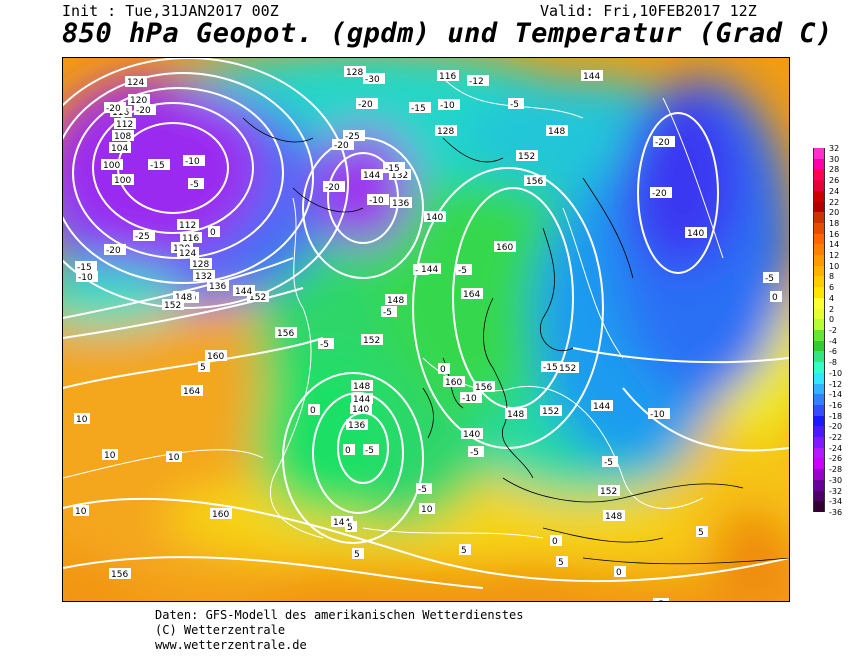 The image size is (850, 657). Describe the element at coordinates (399, 176) in the screenshot. I see `contour-label-text: 132` at that location.